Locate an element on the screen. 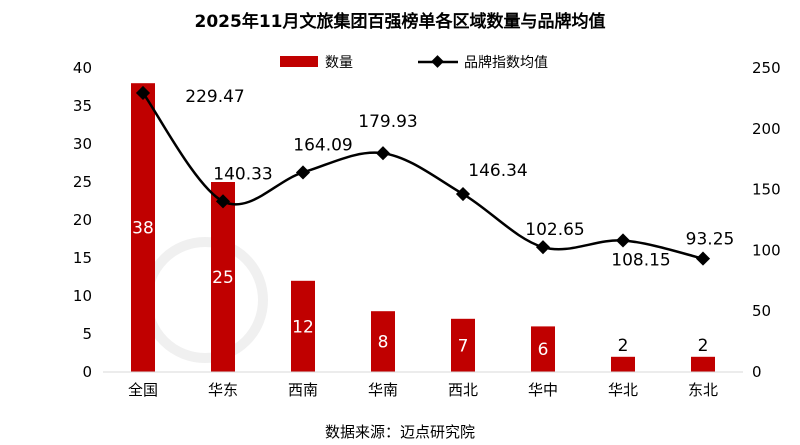  chart-title: 2025年11月文旅集团百强榜单各区域数量与品牌均值 is located at coordinates (400, 21).